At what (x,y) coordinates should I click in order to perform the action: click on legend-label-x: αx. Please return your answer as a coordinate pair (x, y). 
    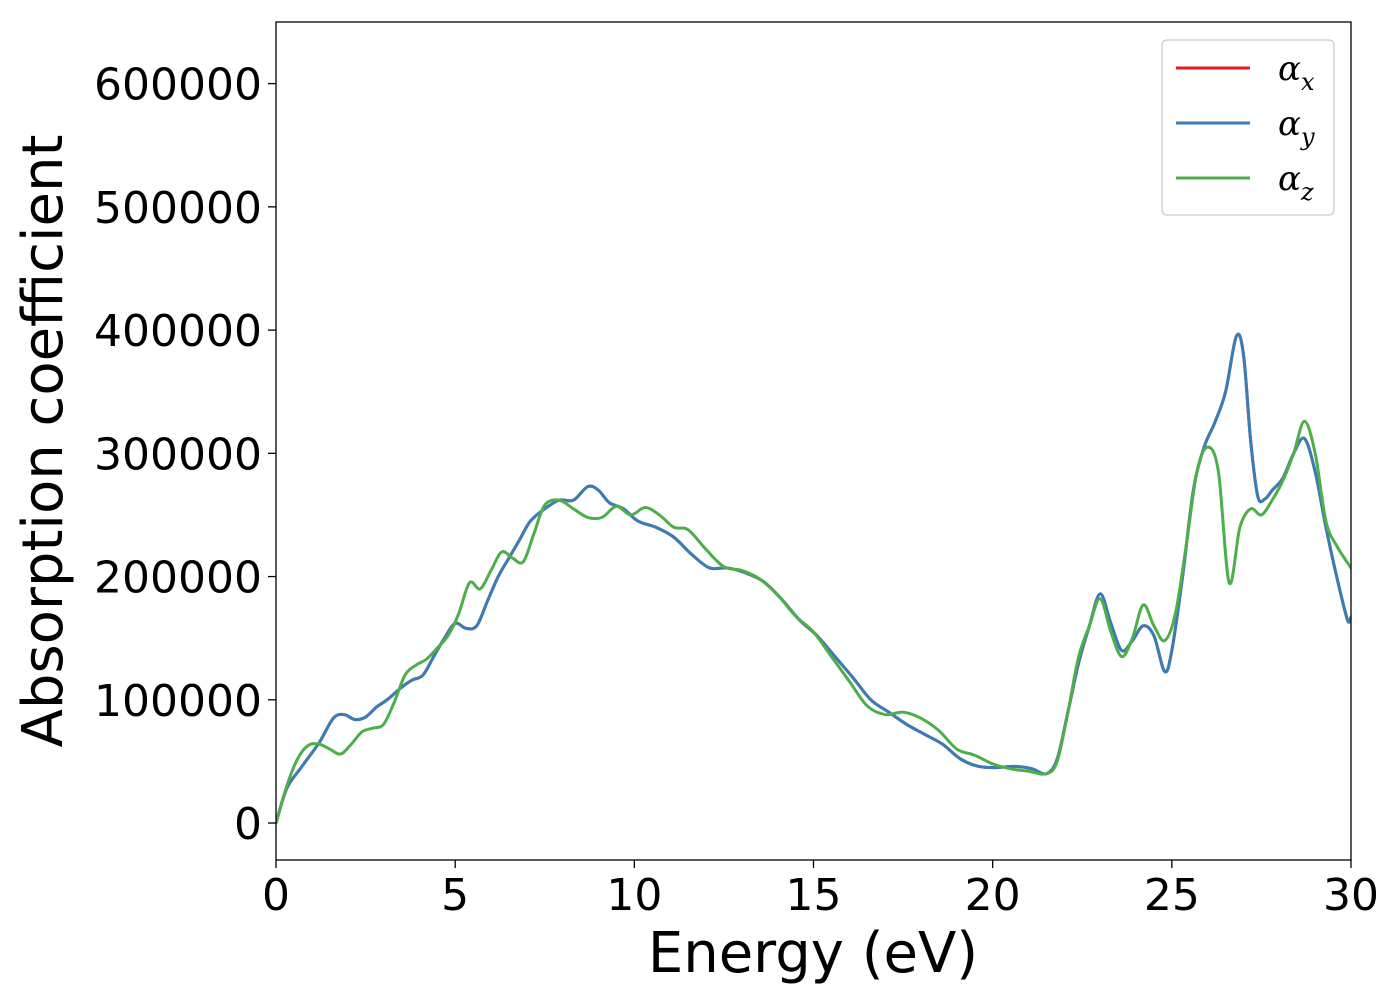
    Looking at the image, I should click on (1296, 72).